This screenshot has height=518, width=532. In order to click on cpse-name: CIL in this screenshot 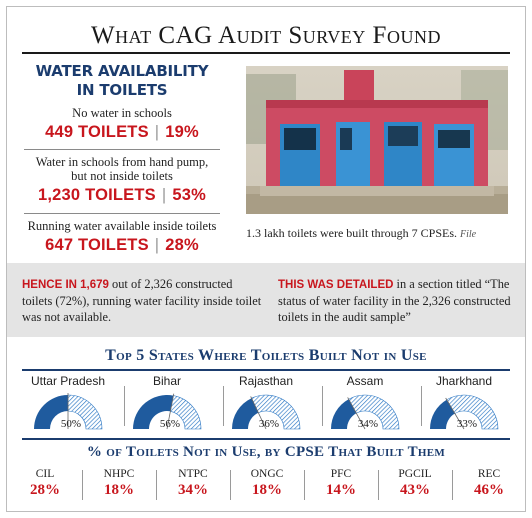, I will do `click(45, 474)`.